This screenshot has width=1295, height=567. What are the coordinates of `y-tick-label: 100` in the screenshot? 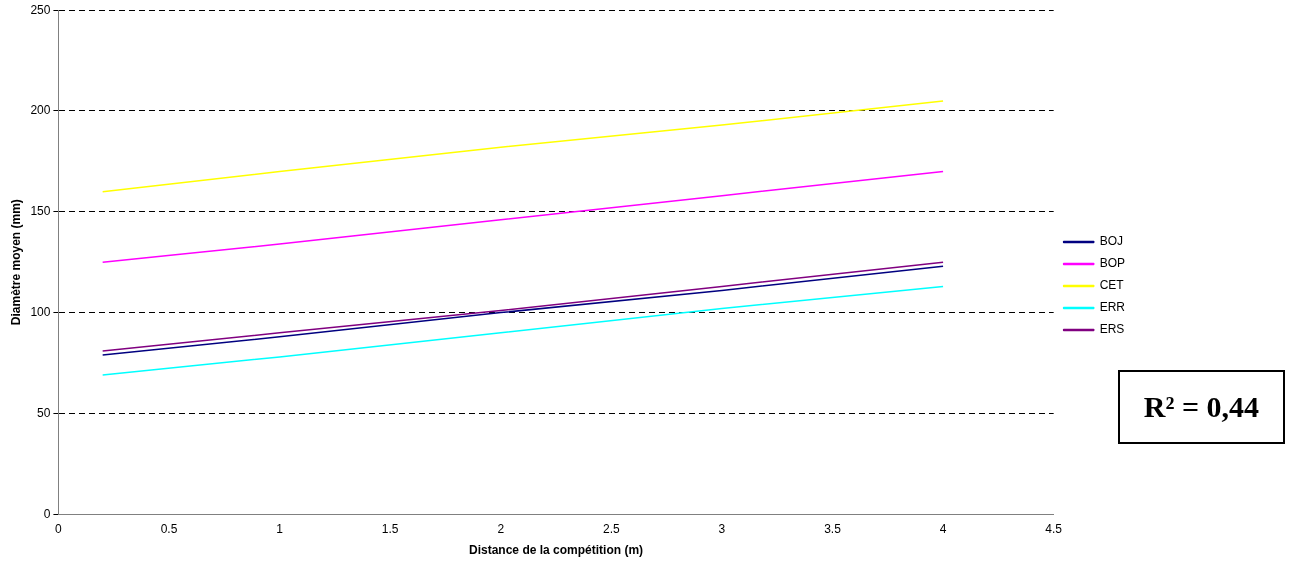 It's located at (40, 311).